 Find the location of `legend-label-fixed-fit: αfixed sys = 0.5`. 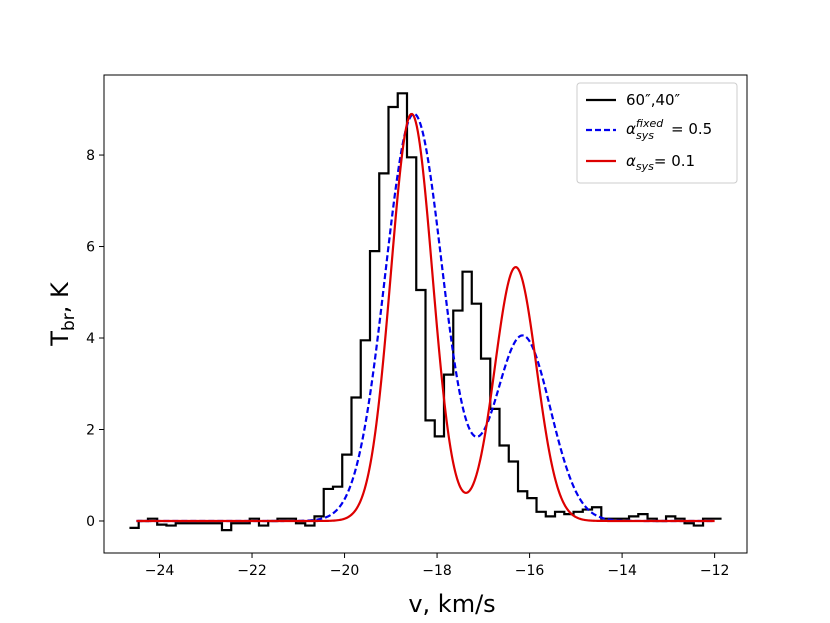

legend-label-fixed-fit: αfixed sys = 0.5 is located at coordinates (669, 129).